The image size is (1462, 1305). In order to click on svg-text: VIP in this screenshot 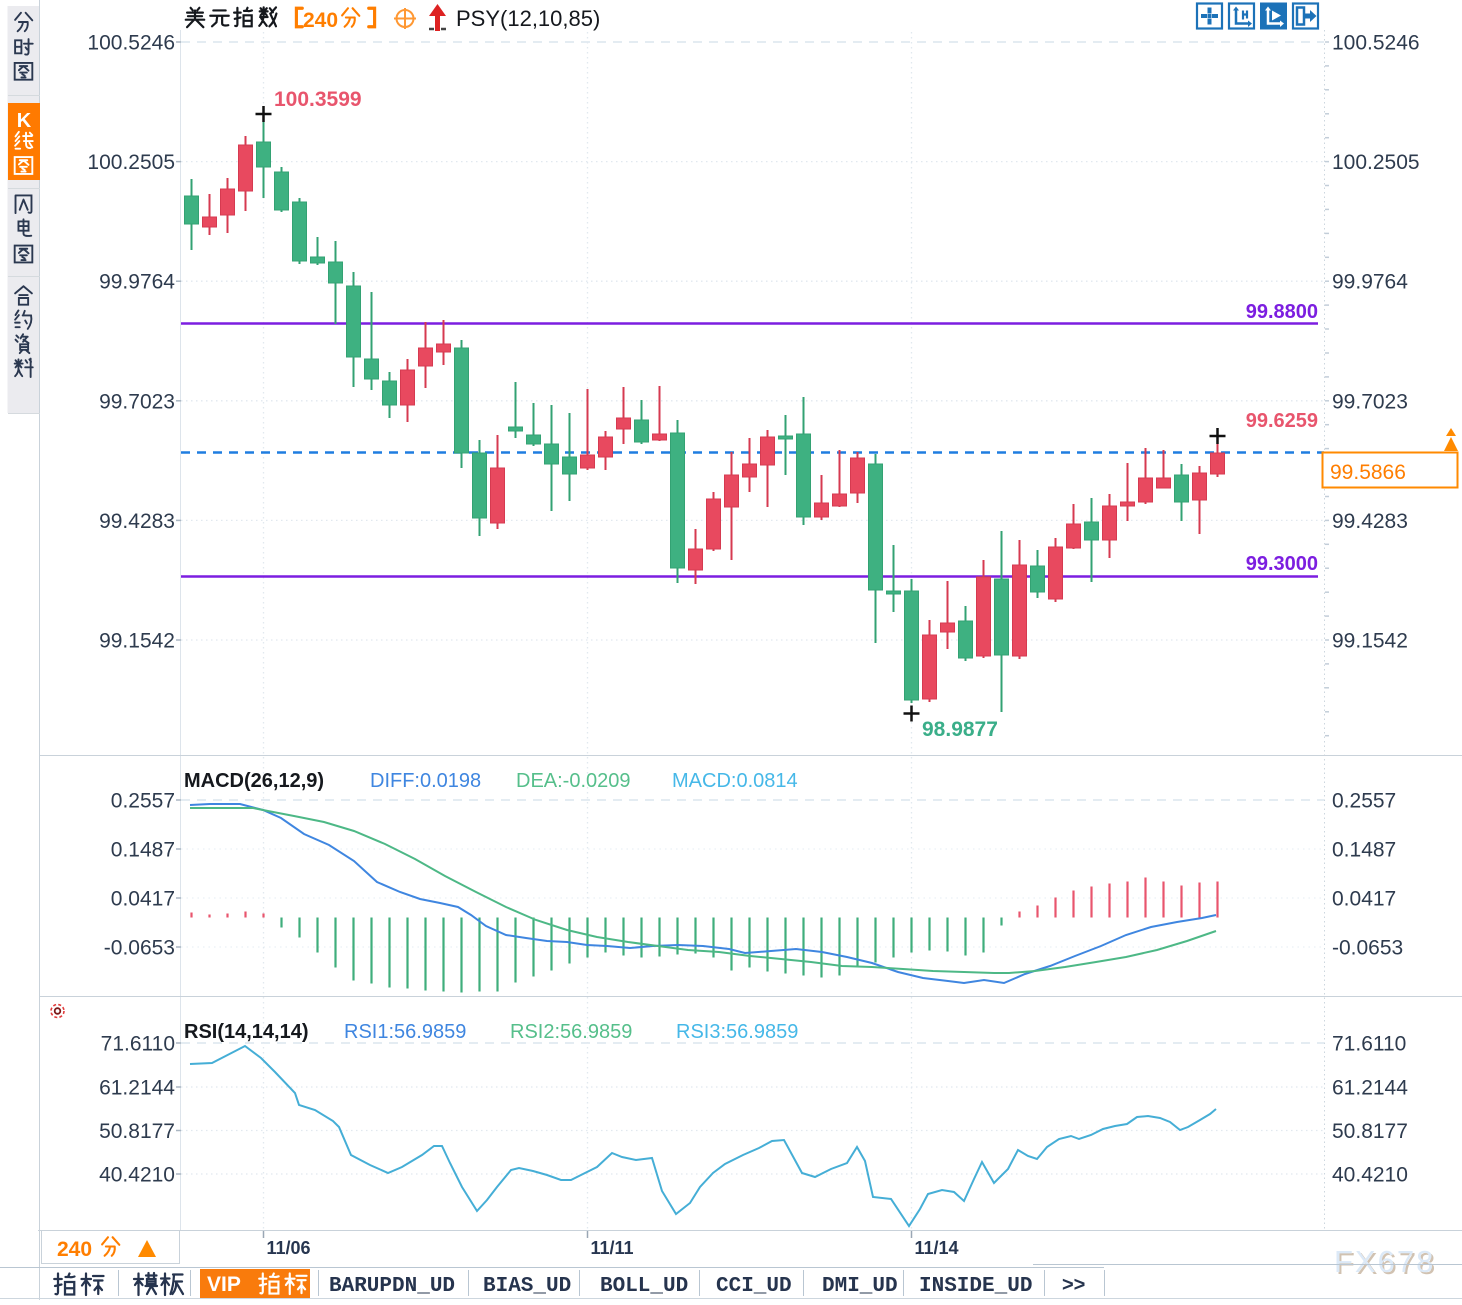, I will do `click(224, 1284)`.